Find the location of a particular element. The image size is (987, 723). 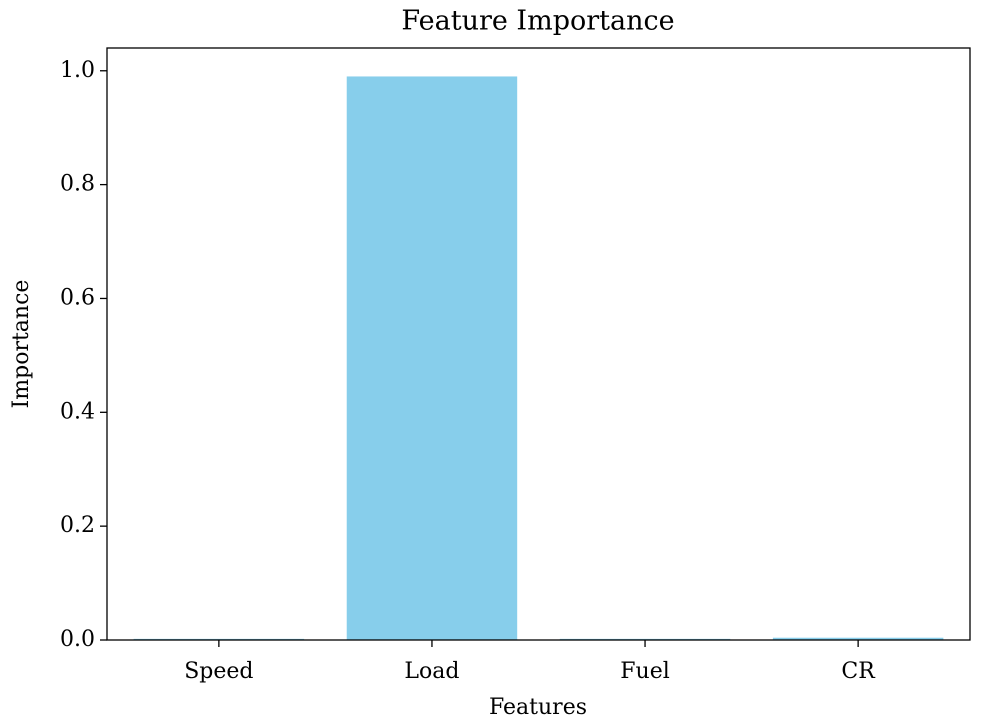

y-axis-label: Importance is located at coordinates (21, 344).